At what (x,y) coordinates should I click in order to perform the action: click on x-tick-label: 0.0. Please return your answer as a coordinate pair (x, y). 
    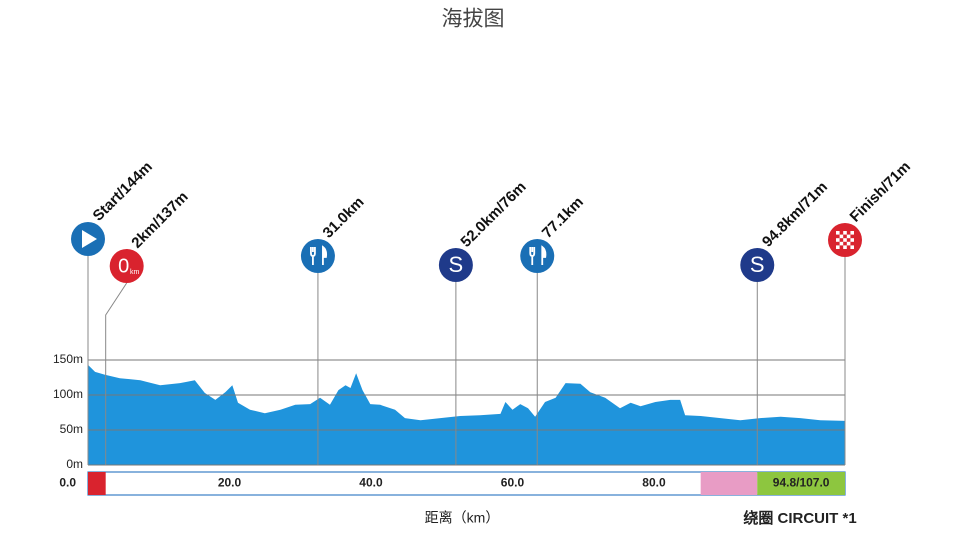
    Looking at the image, I should click on (67, 483).